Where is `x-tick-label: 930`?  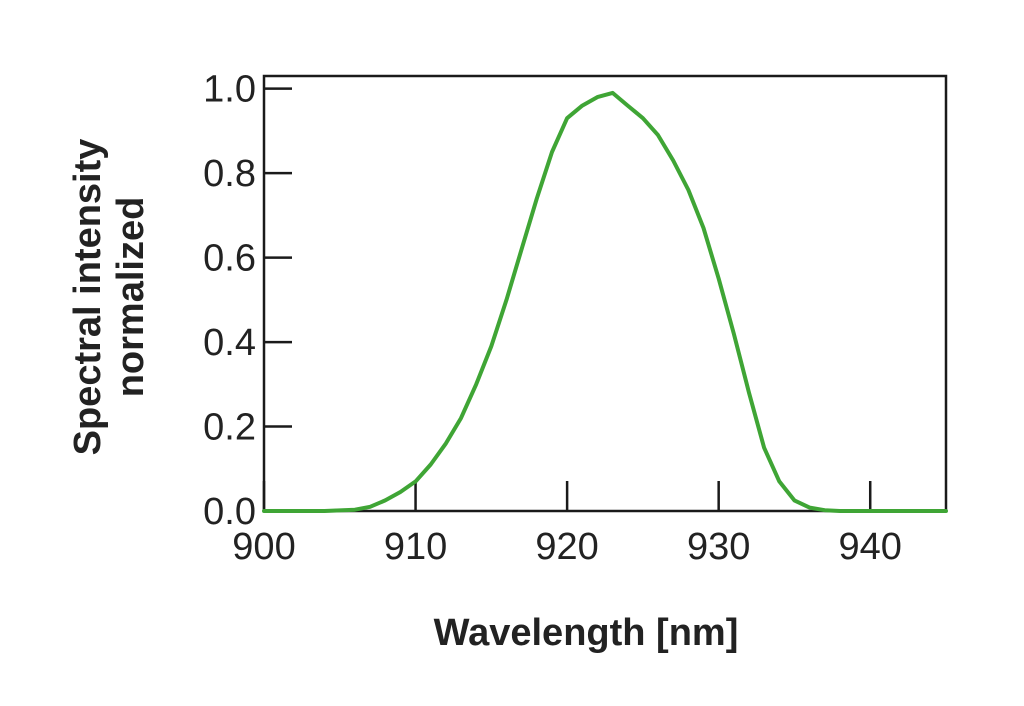 x-tick-label: 930 is located at coordinates (718, 547).